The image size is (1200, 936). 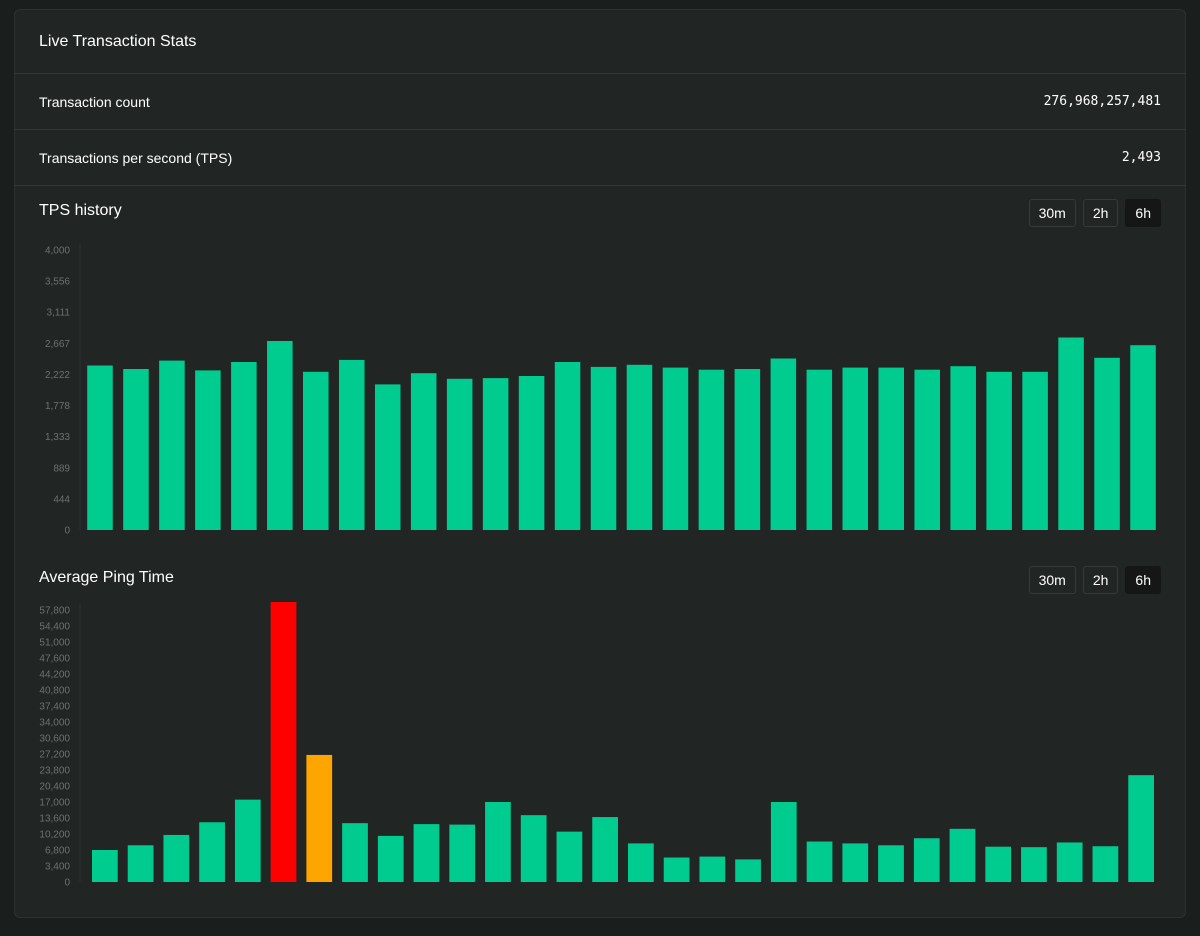 I want to click on stat-value: 276,968,257,481, so click(x=1102, y=101).